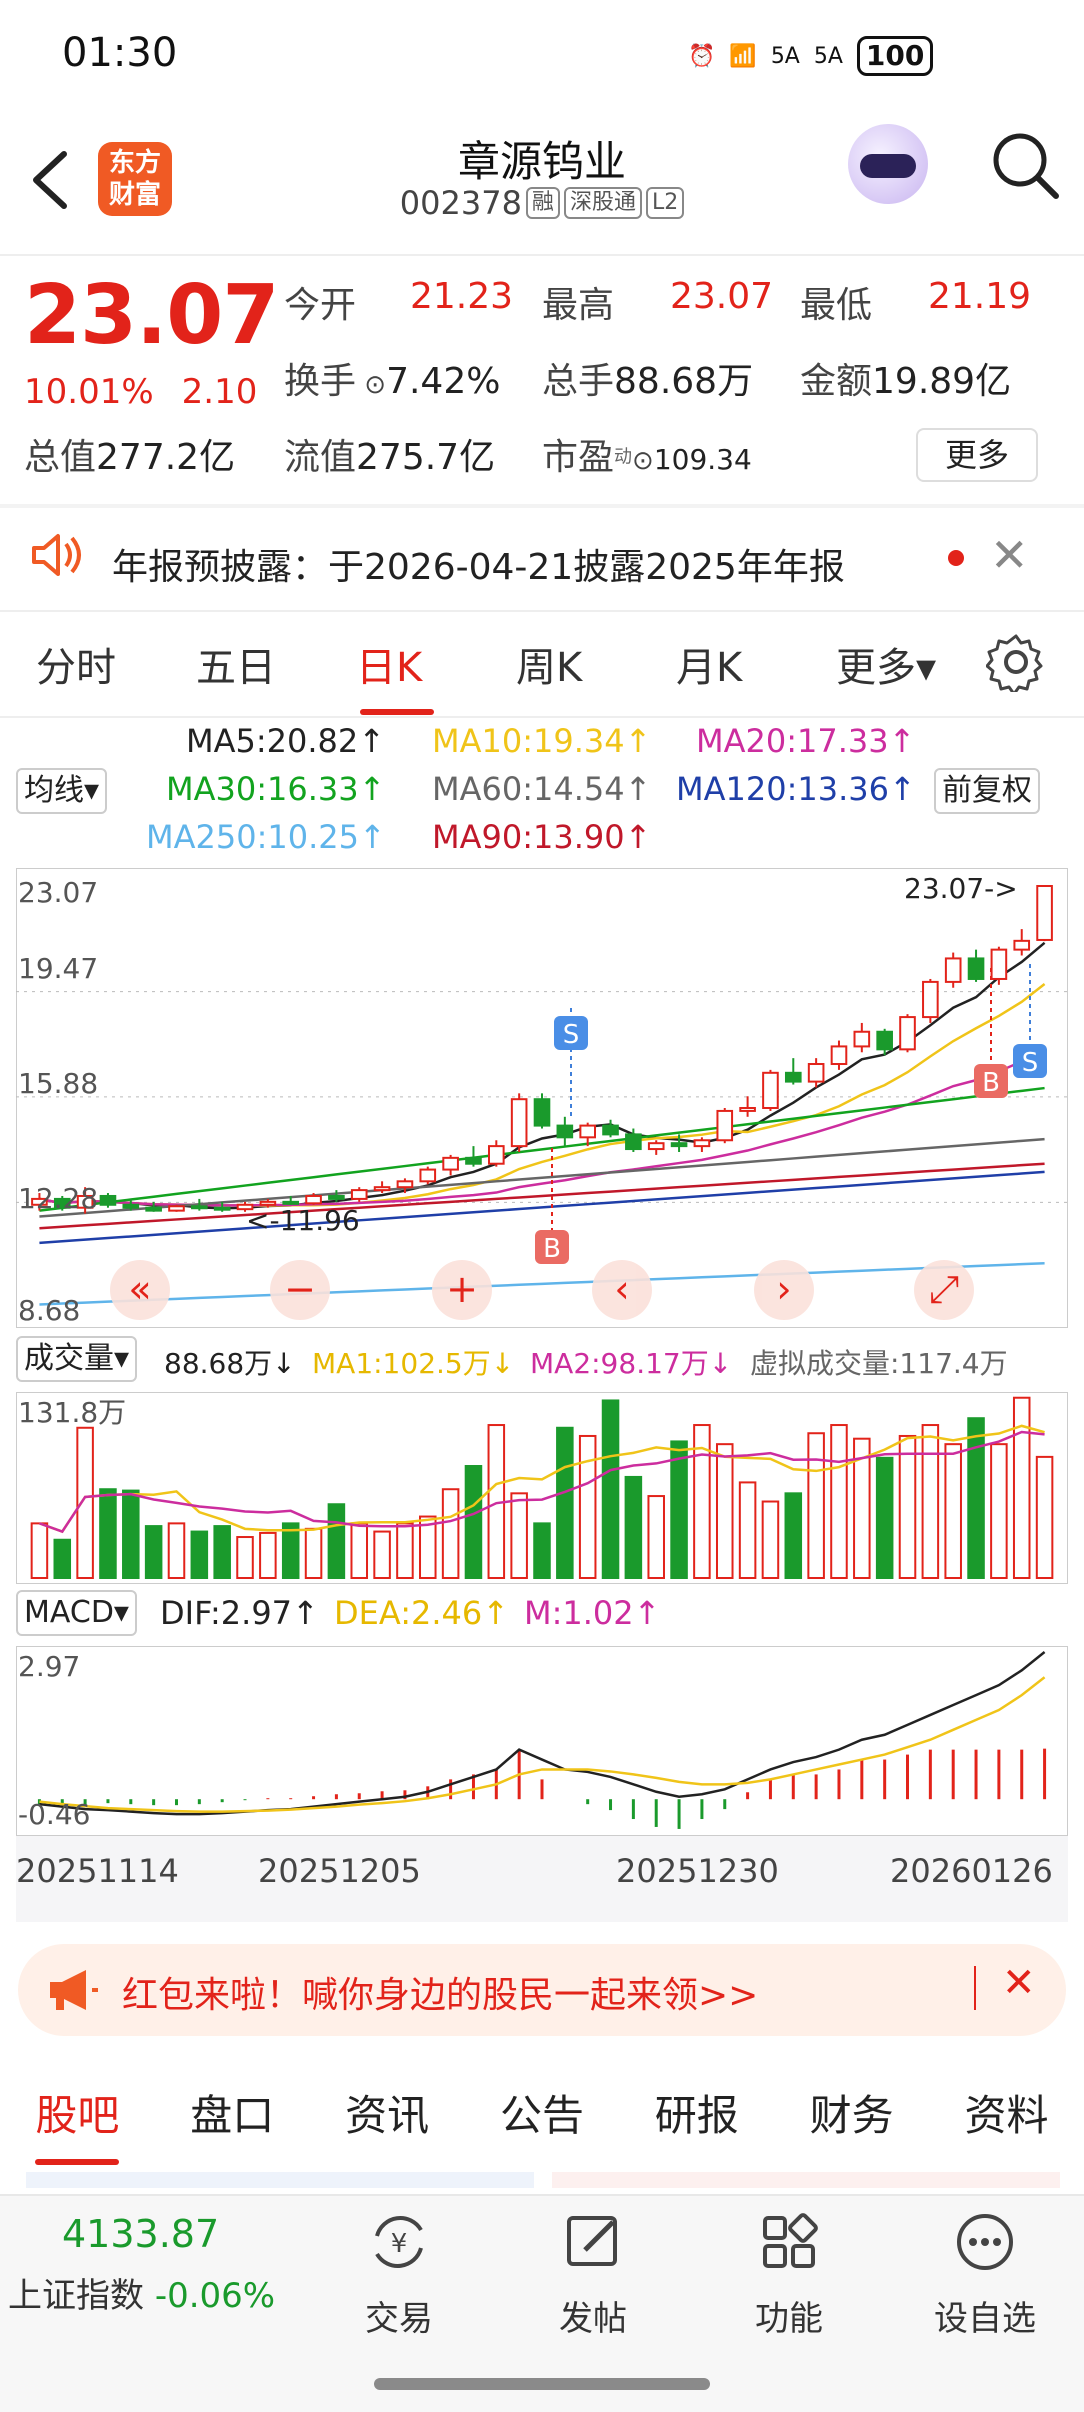 Image resolution: width=1084 pixels, height=2412 pixels. I want to click on add-watchlist-button: 设自选, so click(985, 2275).